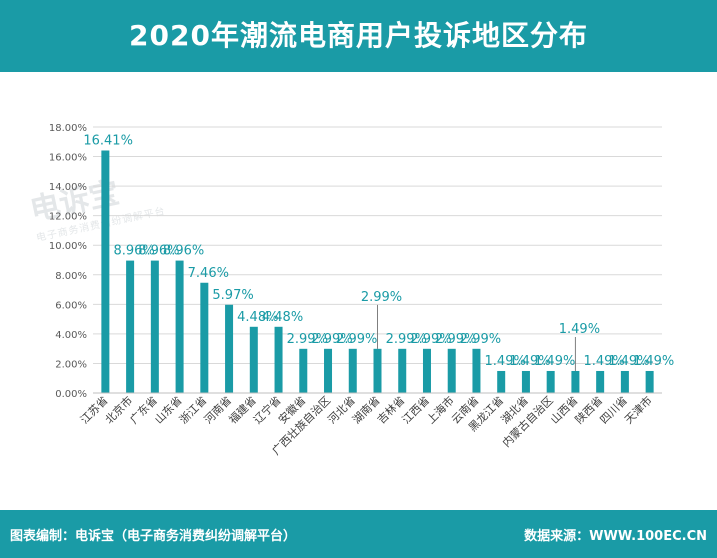 This screenshot has width=717, height=558. I want to click on y-tick-label: 14.00%, so click(68, 187).